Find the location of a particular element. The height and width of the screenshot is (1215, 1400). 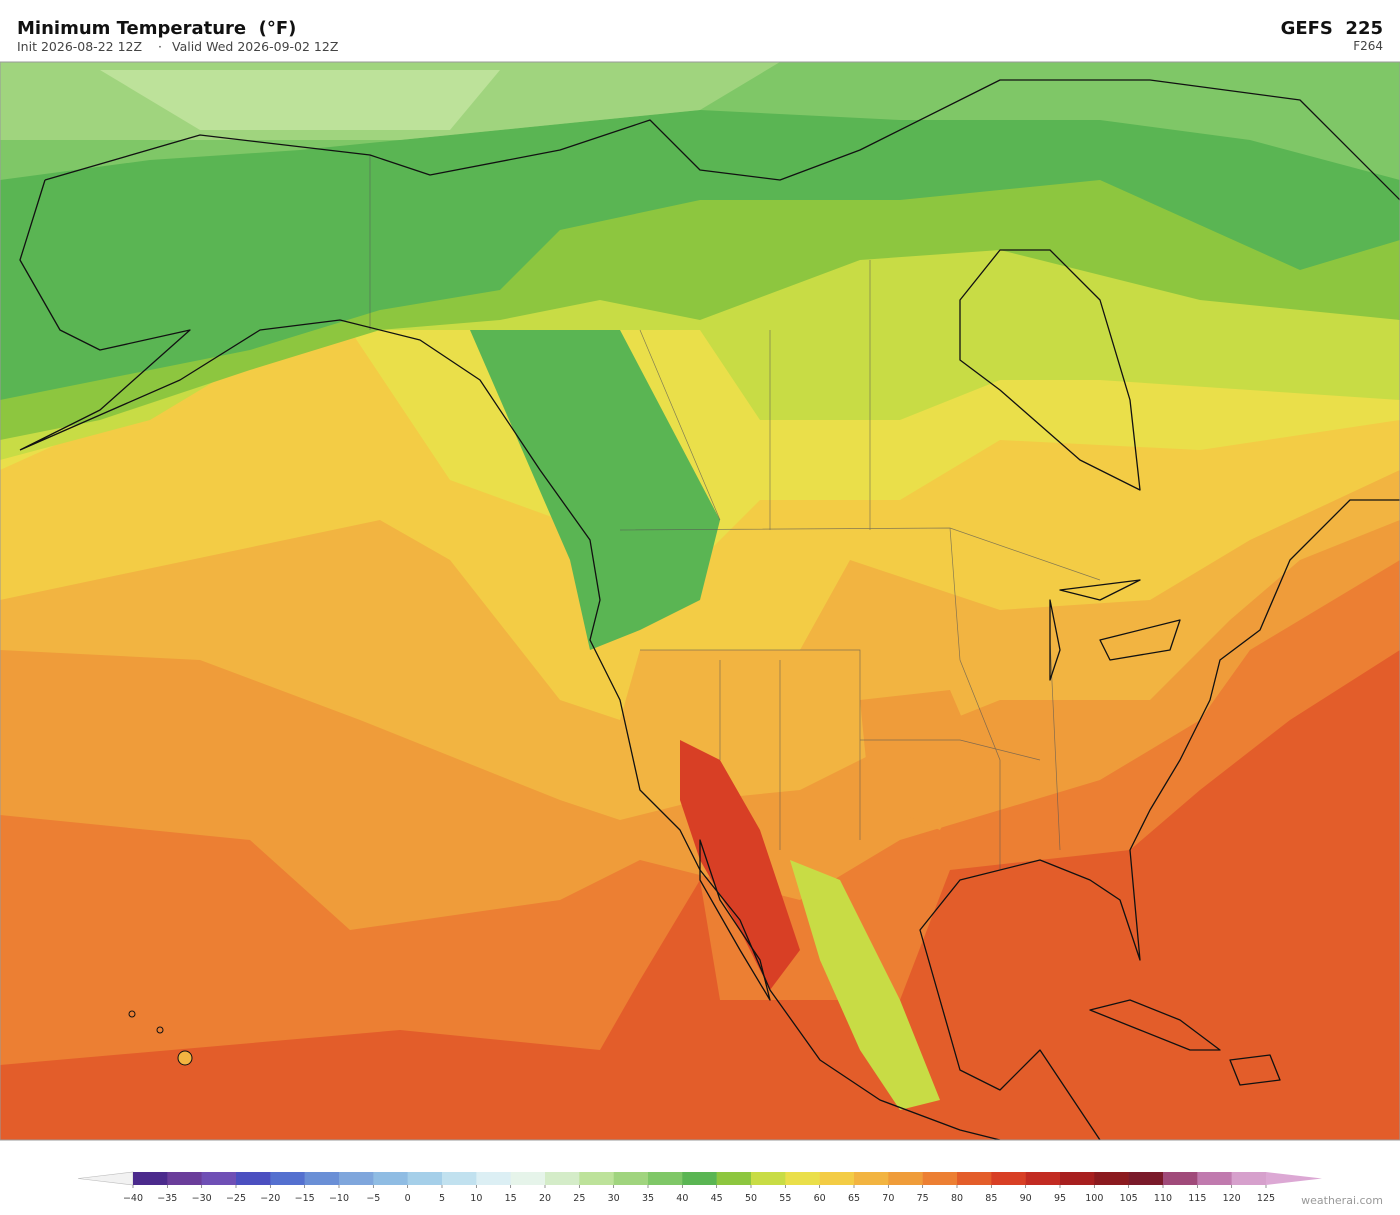

colorbar-tick-label: 115 is located at coordinates (1197, 1198).